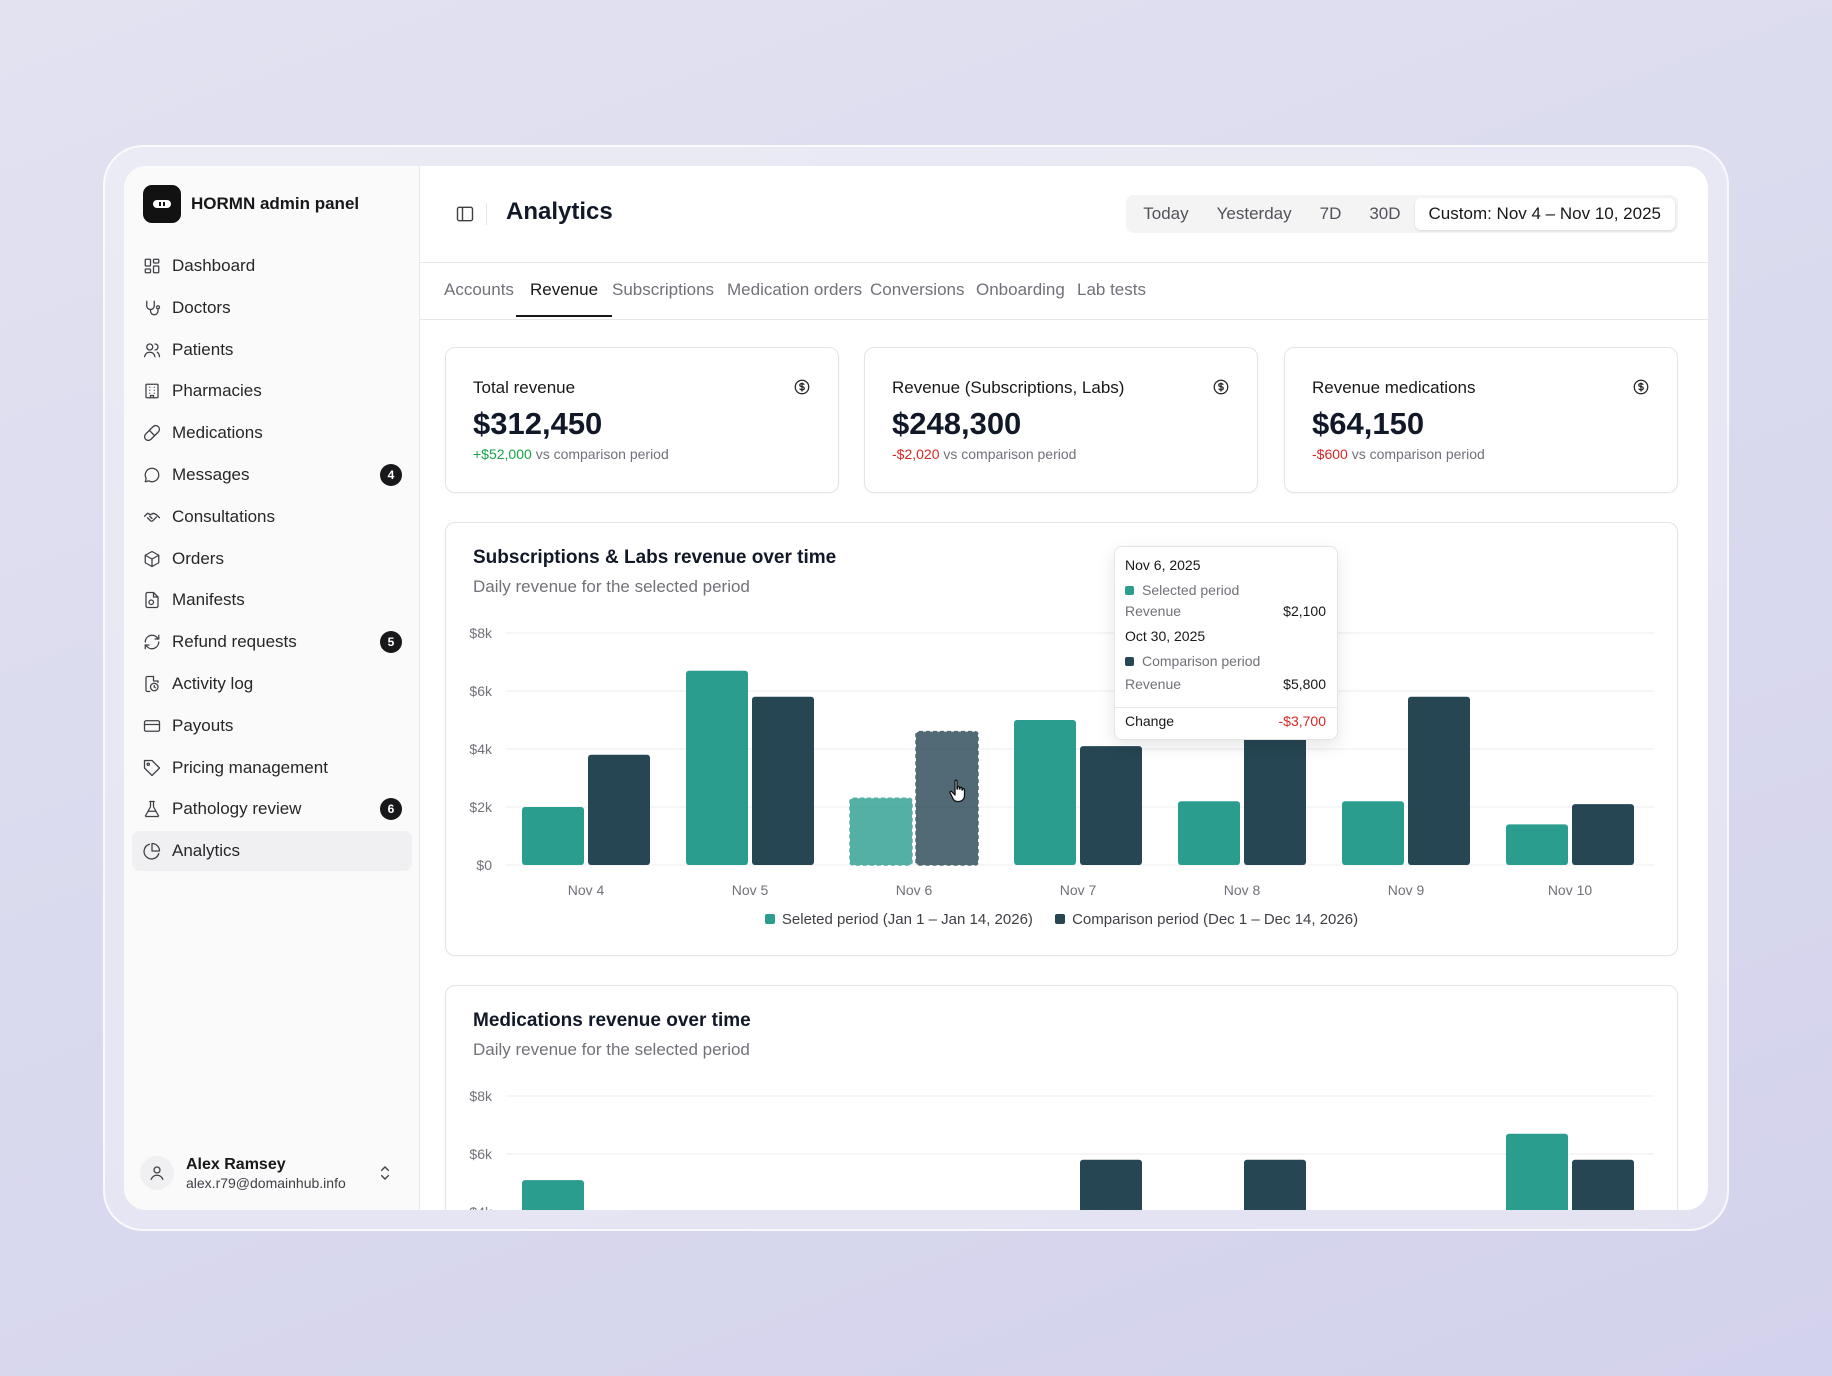 The height and width of the screenshot is (1376, 1832). Describe the element at coordinates (1304, 611) in the screenshot. I see `tooltip-value: $2,100` at that location.